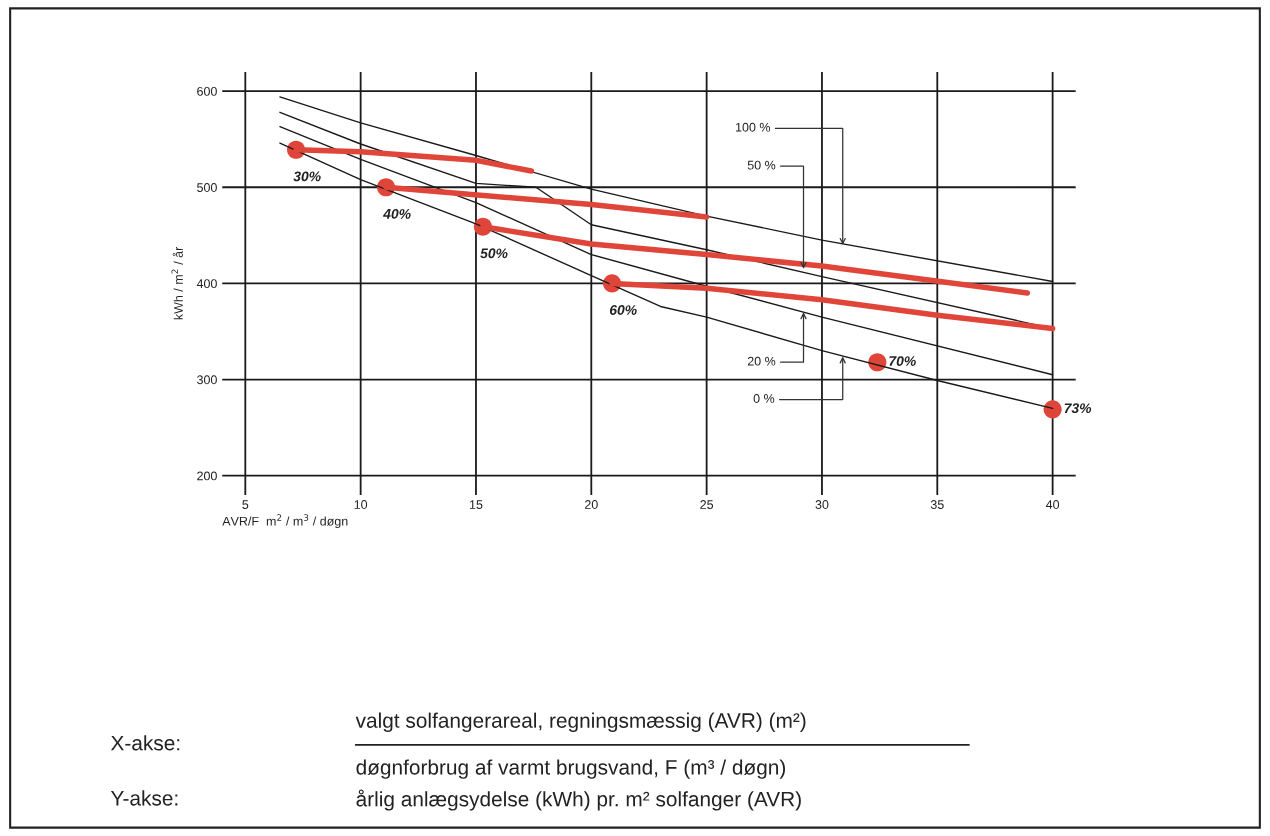  What do you see at coordinates (902, 361) in the screenshot?
I see `annotation: 70%` at bounding box center [902, 361].